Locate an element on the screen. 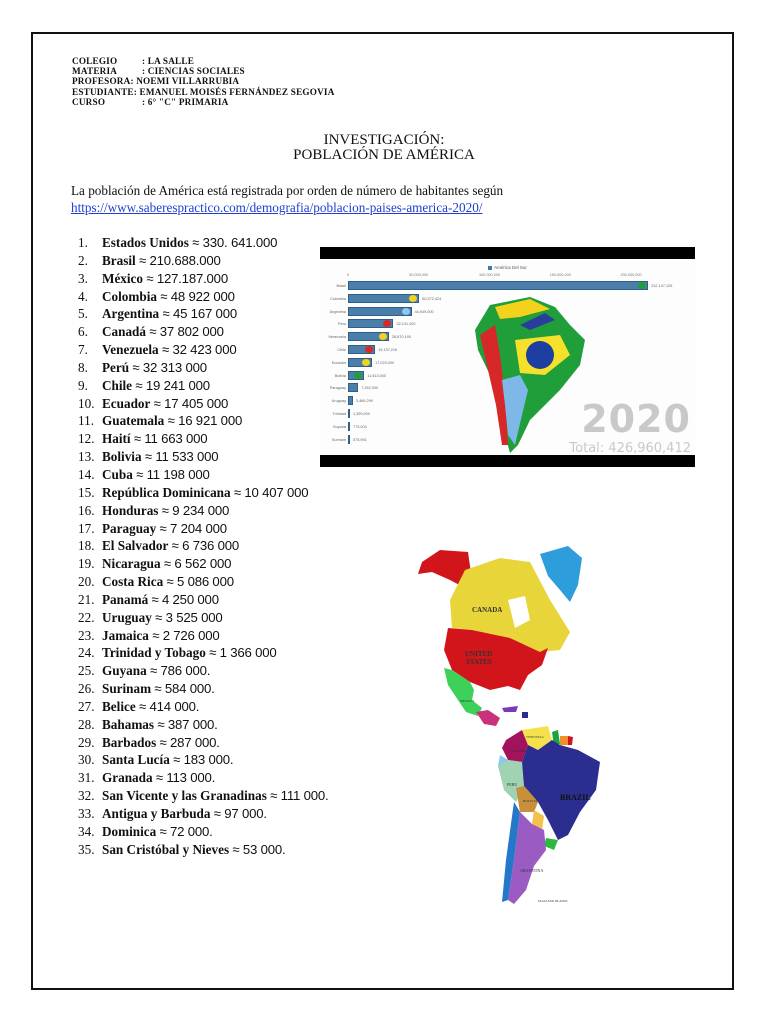 This screenshot has height=1024, width=768. country-list-item: 17. Paraguay ≈ 7 204 000 is located at coordinates (203, 529).